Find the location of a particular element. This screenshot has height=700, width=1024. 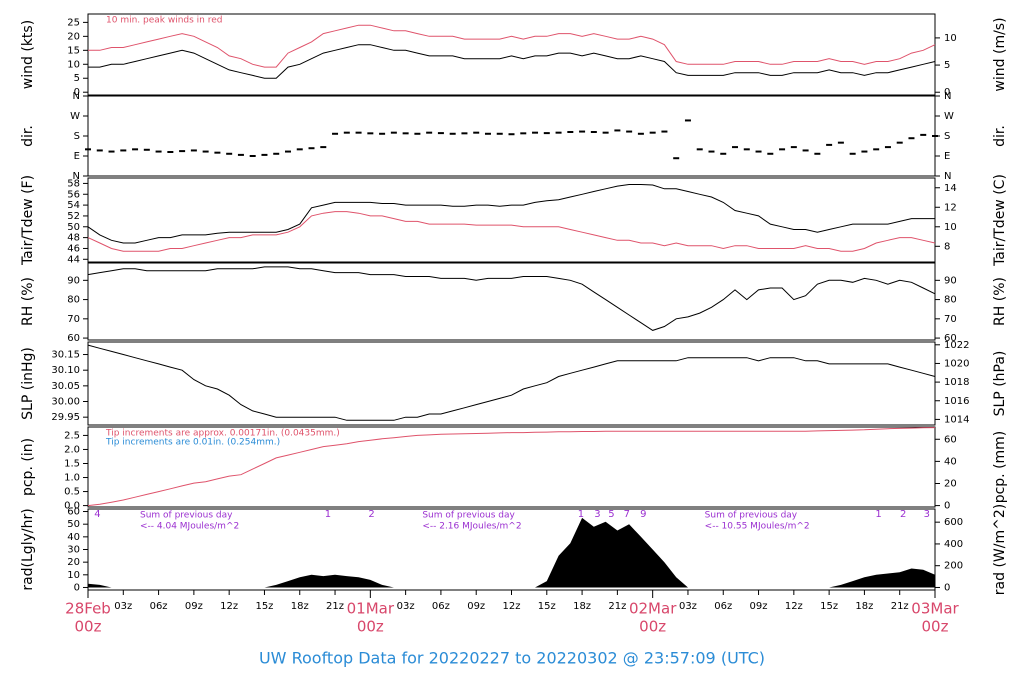

x-tick-label: 18z is located at coordinates (864, 606).